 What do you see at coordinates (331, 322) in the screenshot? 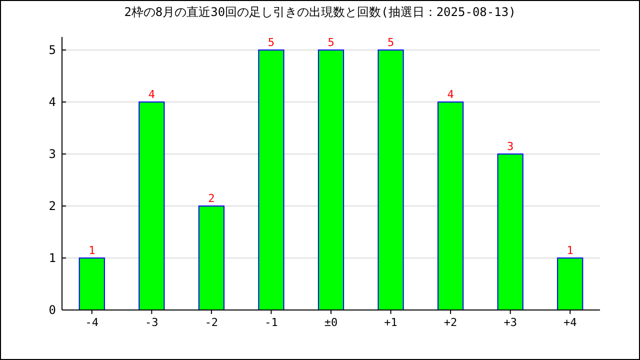
I see `x-tick-label: ±0` at bounding box center [331, 322].